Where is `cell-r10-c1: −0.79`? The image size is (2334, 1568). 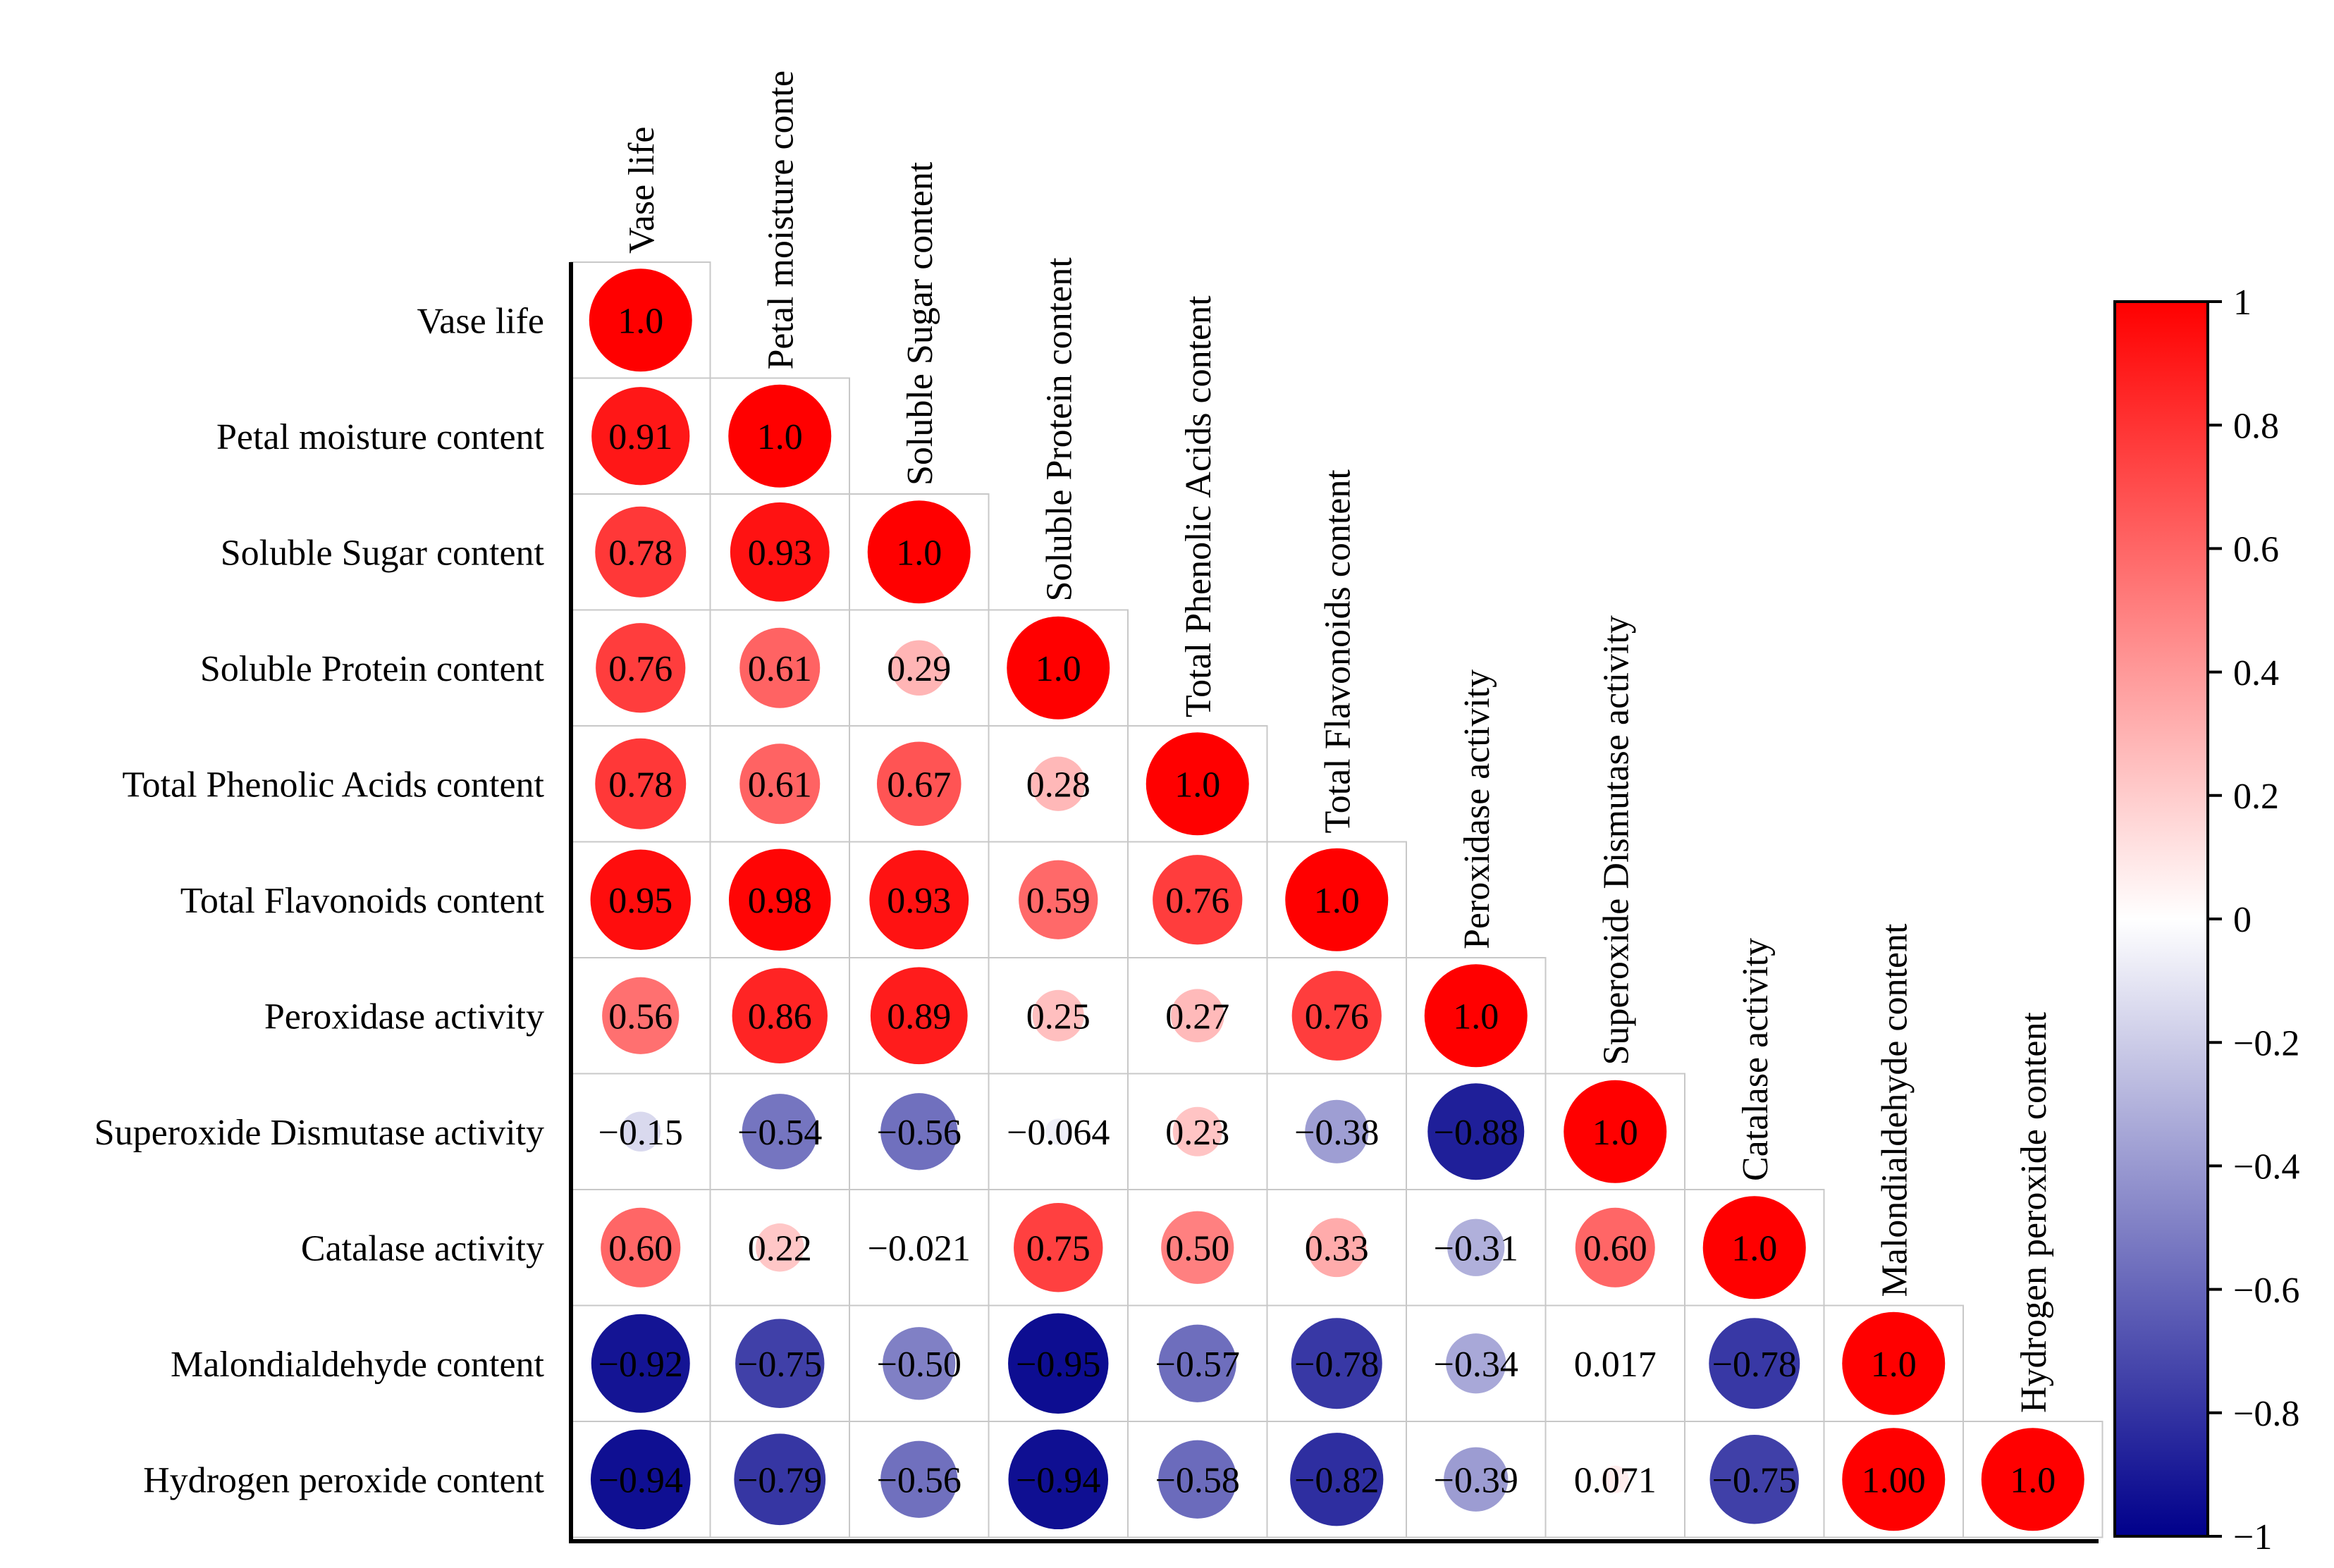 cell-r10-c1: −0.79 is located at coordinates (779, 1479).